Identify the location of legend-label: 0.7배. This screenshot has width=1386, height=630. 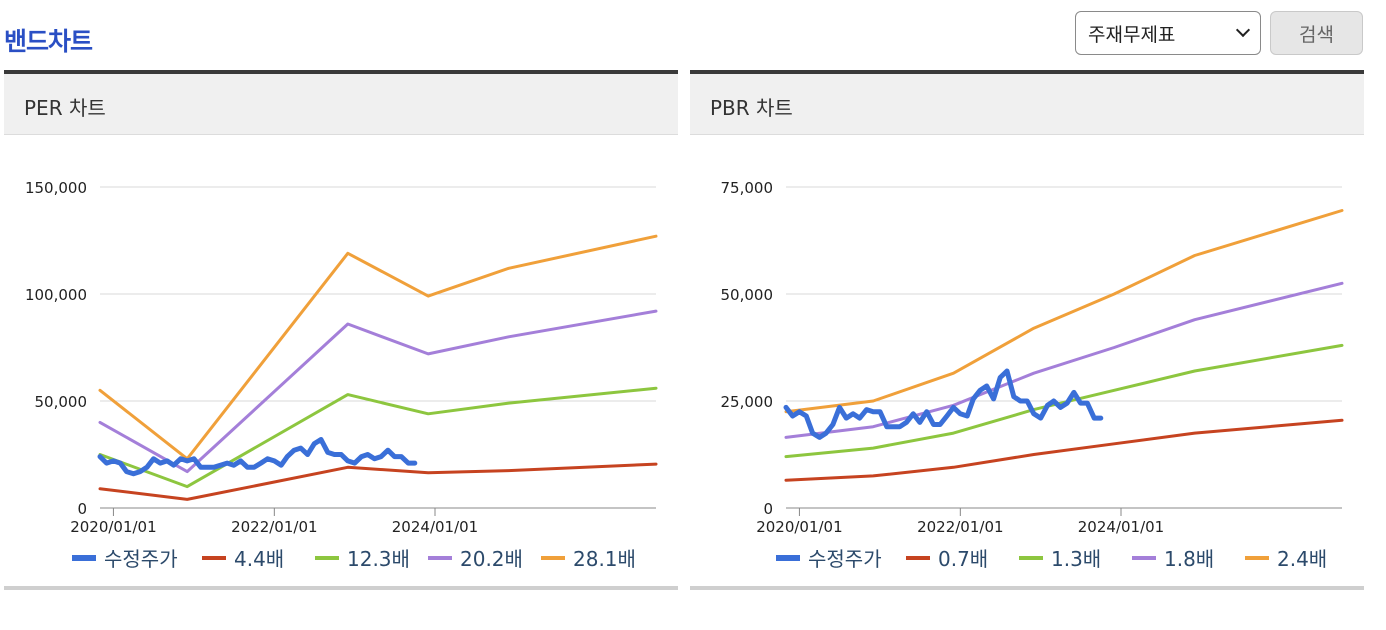
(963, 559).